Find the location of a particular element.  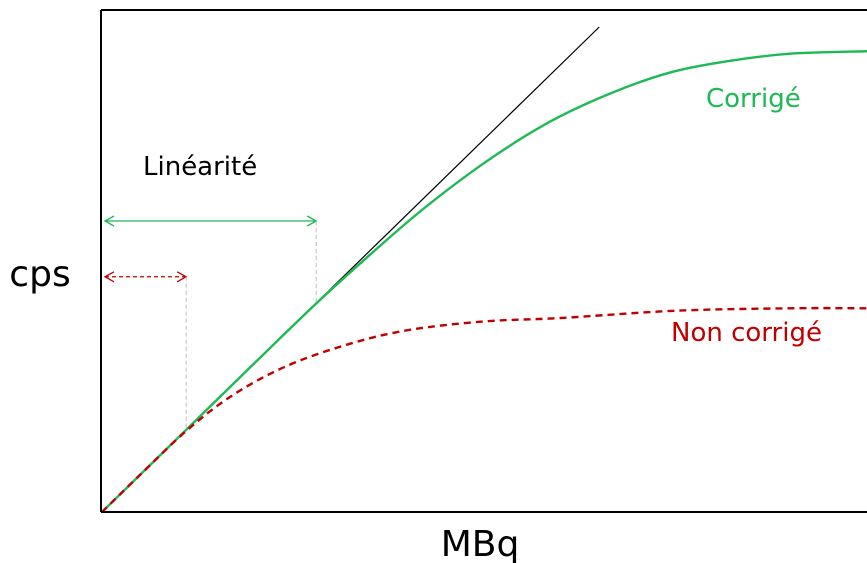

x-axis-label: MBq is located at coordinates (480, 543).